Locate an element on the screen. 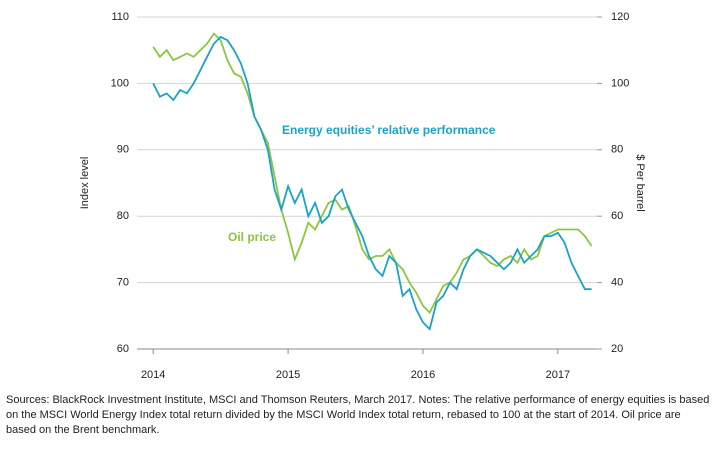  y2-tick-label: 120 is located at coordinates (620, 17).